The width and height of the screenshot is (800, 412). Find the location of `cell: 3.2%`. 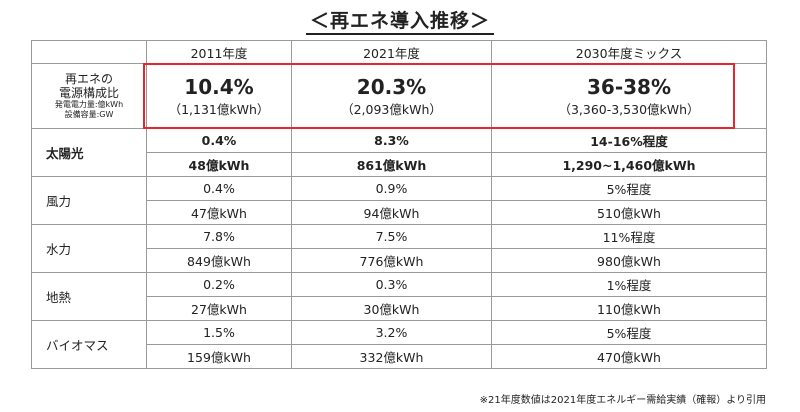

cell: 3.2% is located at coordinates (391, 332).